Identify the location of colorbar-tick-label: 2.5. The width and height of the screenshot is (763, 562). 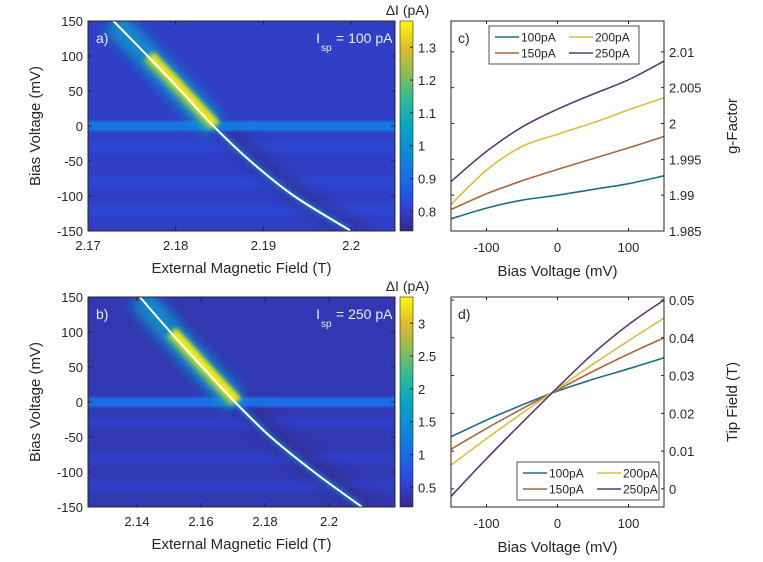
(427, 356).